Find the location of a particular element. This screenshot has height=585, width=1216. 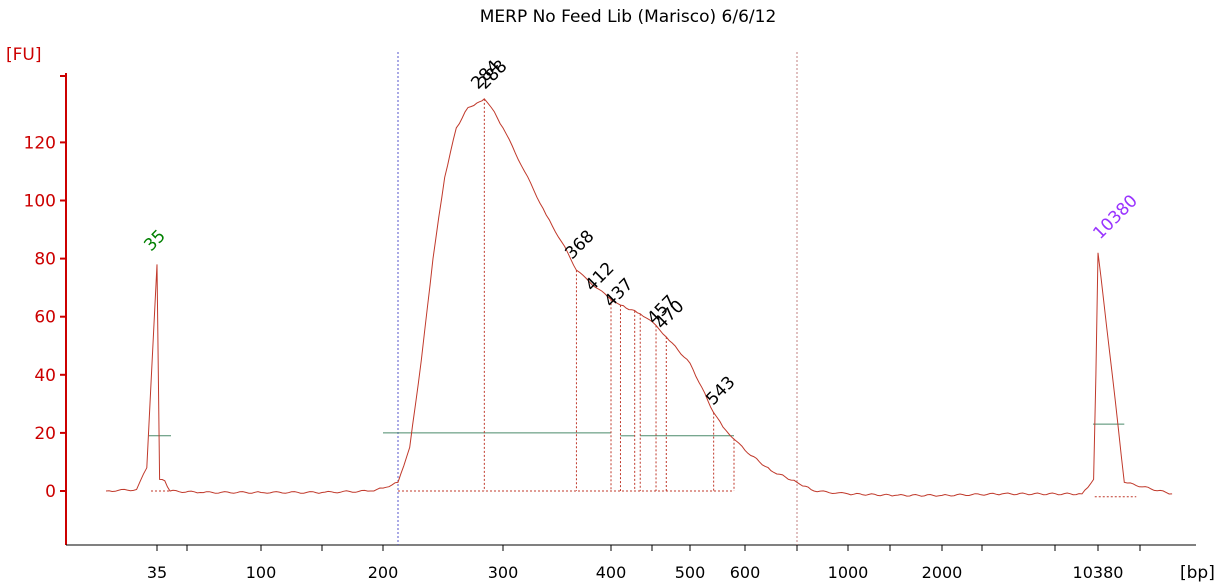

y-axis-label: [FU] is located at coordinates (24, 55).